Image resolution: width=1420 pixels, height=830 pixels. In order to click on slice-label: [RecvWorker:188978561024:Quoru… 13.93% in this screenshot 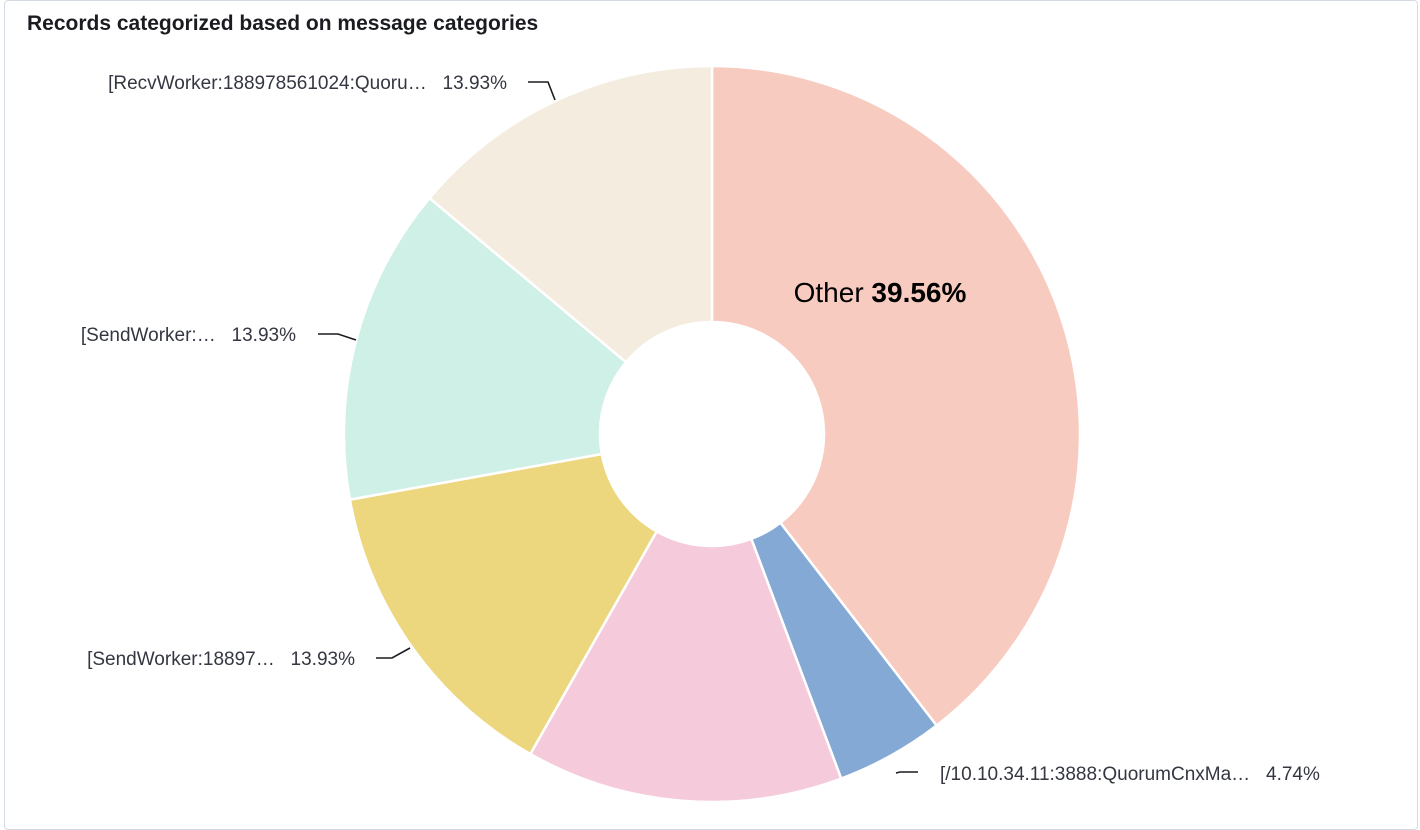, I will do `click(307, 83)`.